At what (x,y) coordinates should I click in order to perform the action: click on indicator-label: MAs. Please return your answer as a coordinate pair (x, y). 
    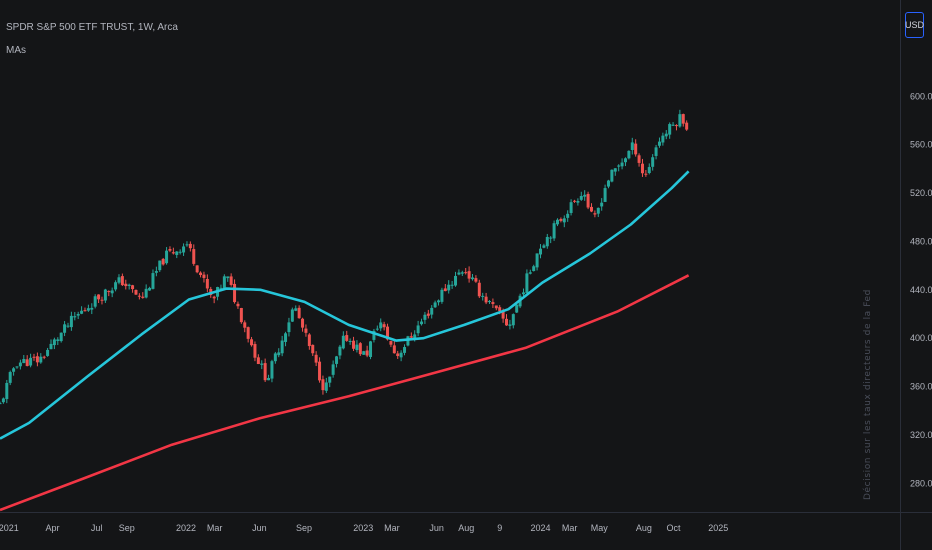
    Looking at the image, I should click on (16, 50).